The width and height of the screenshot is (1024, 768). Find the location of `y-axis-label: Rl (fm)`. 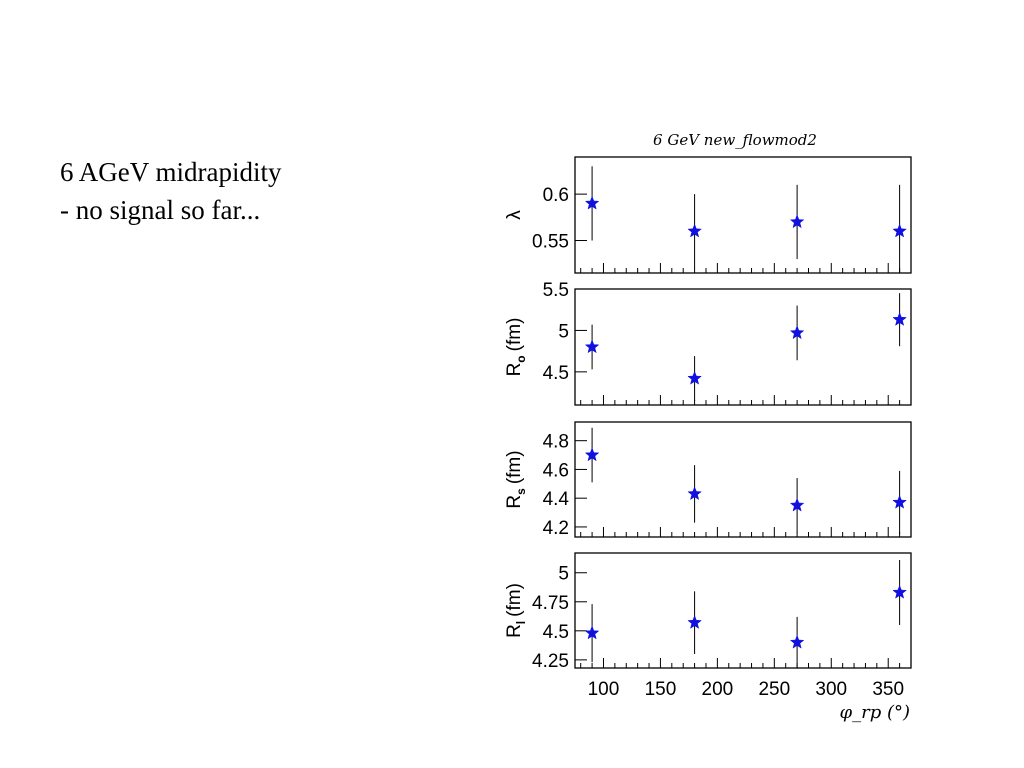

y-axis-label: Rl (fm) is located at coordinates (516, 610).